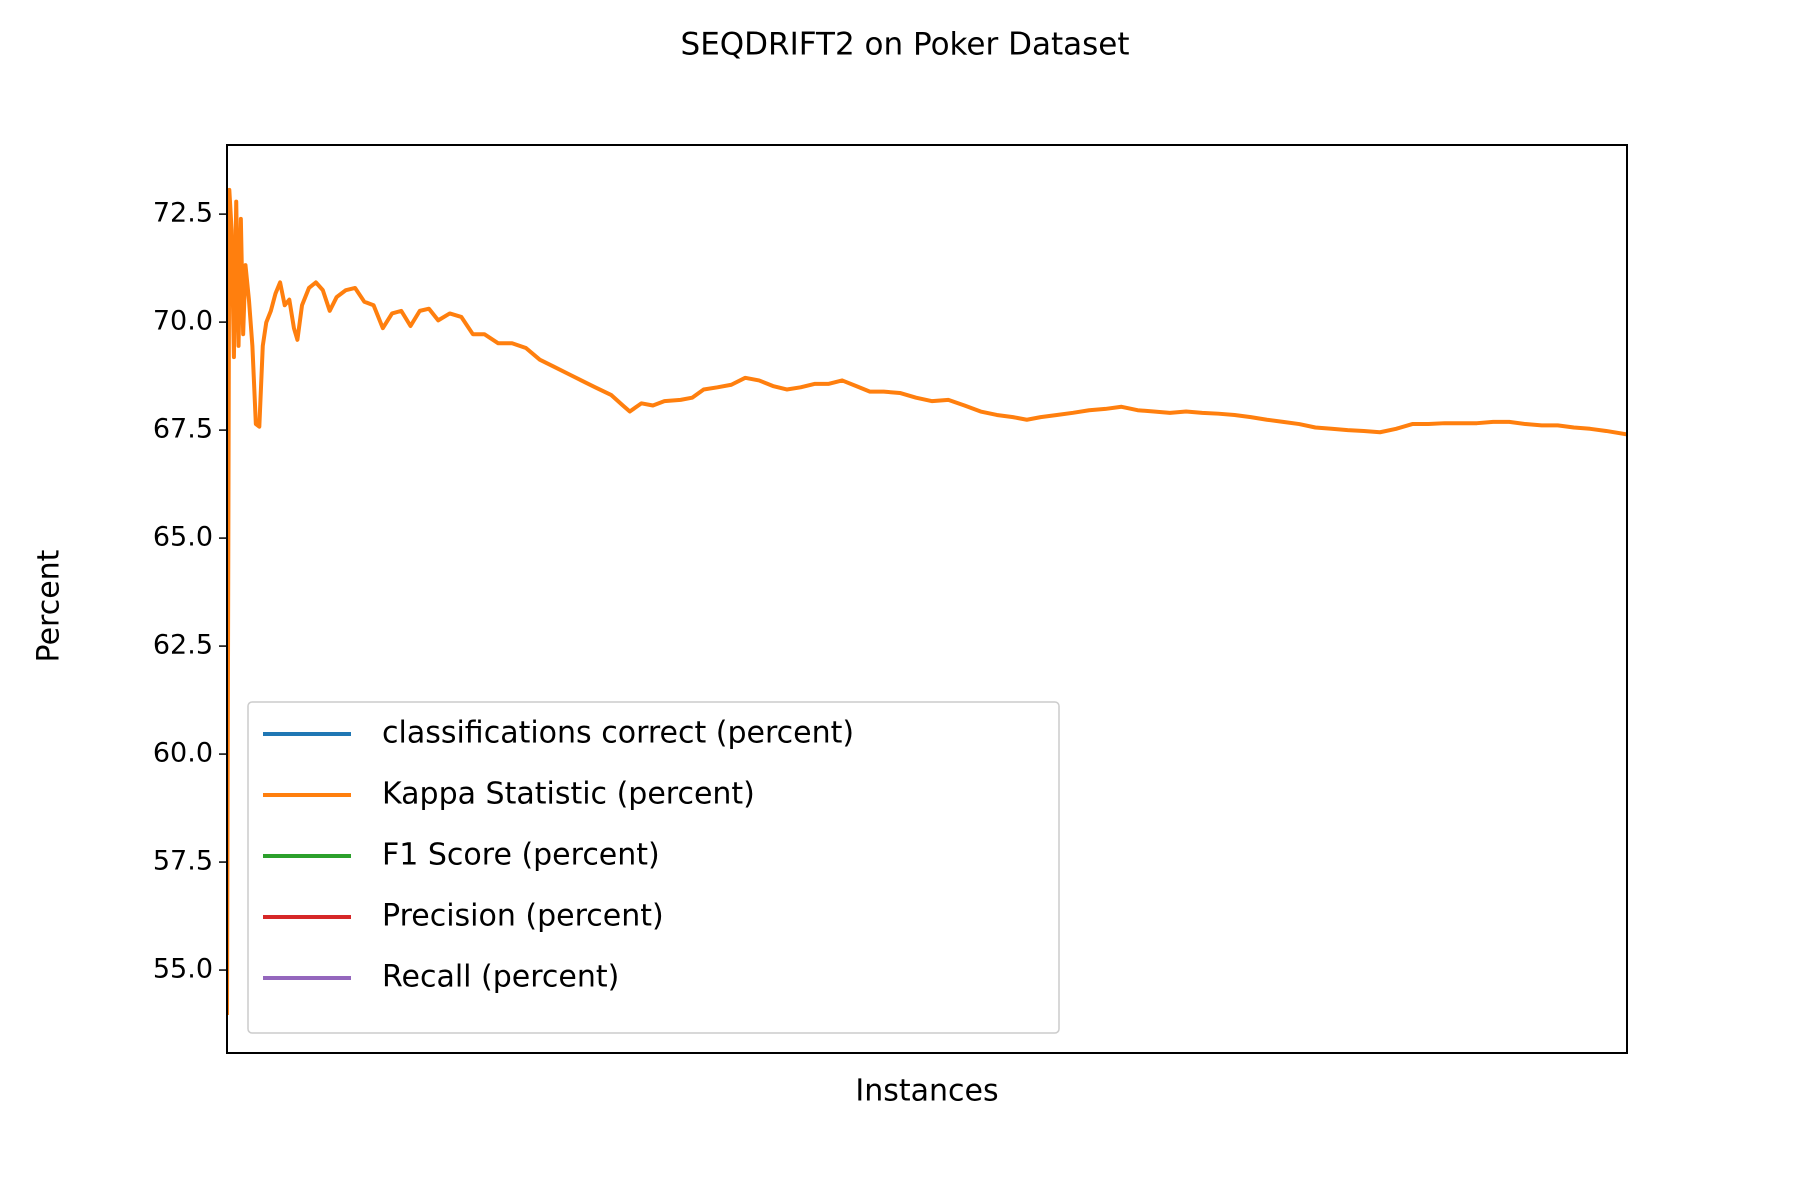  Describe the element at coordinates (183, 213) in the screenshot. I see `y-tick-label: 72.5` at that location.